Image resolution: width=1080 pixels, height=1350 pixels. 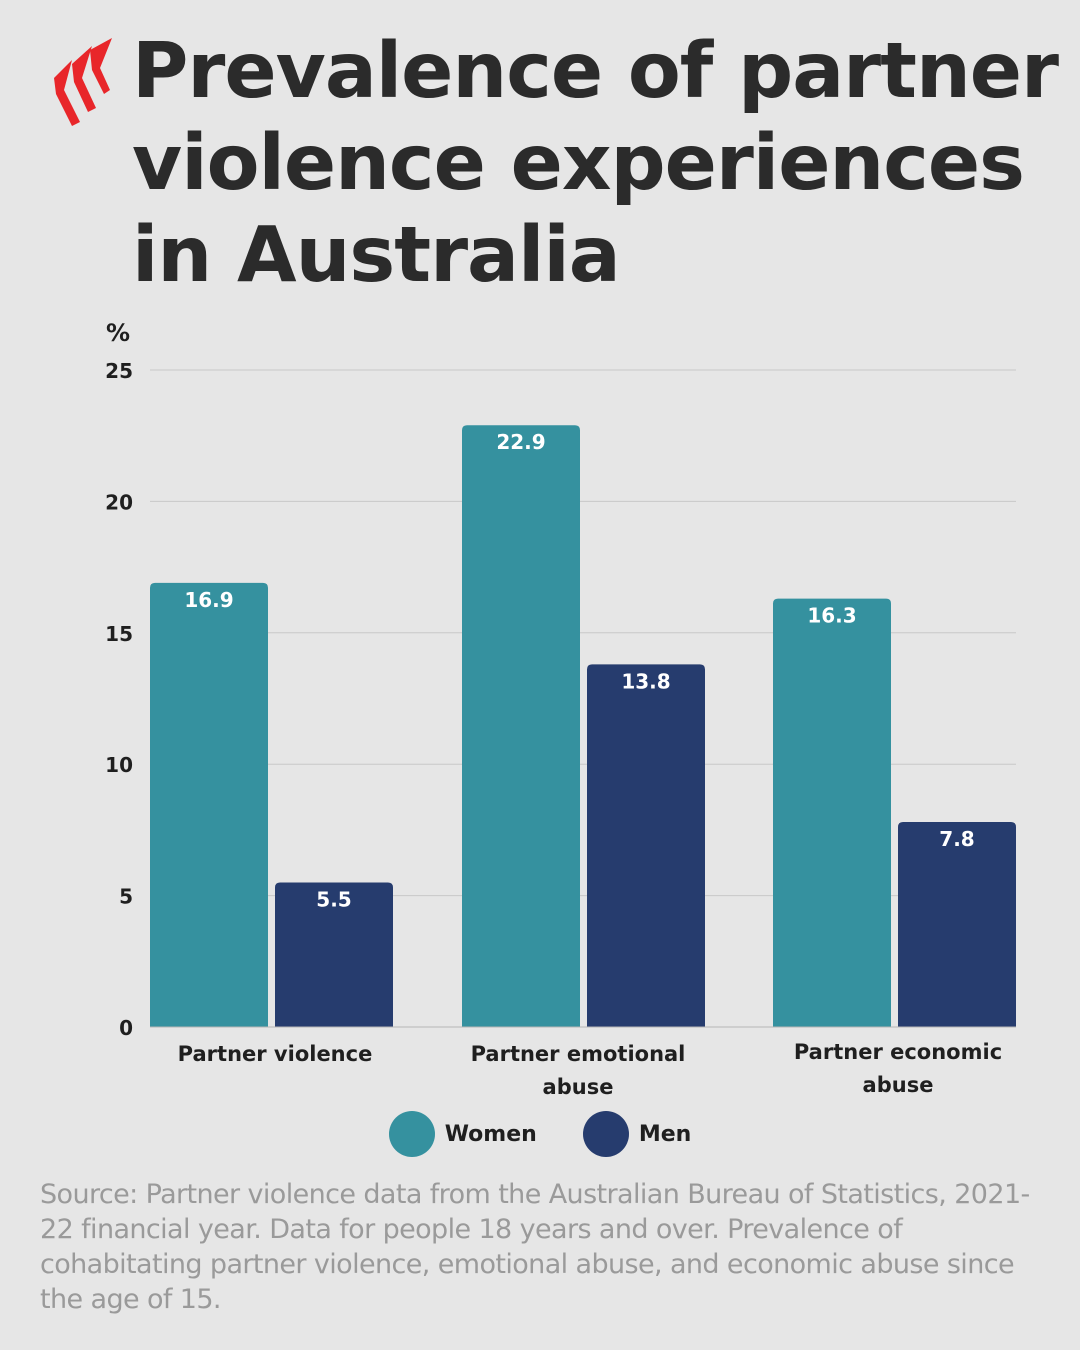 I want to click on legend-label-women: Women, so click(x=490, y=1134).